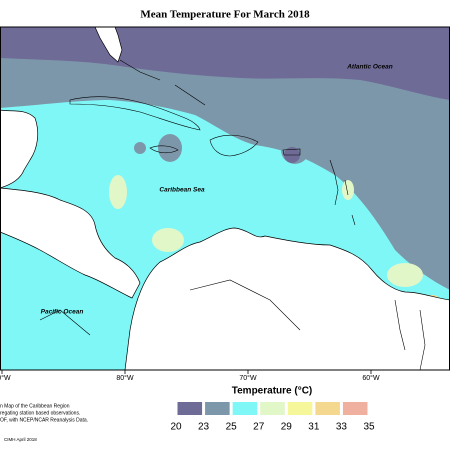 The width and height of the screenshot is (450, 450). What do you see at coordinates (287, 427) in the screenshot?
I see `legend-tick-label: 29` at bounding box center [287, 427].